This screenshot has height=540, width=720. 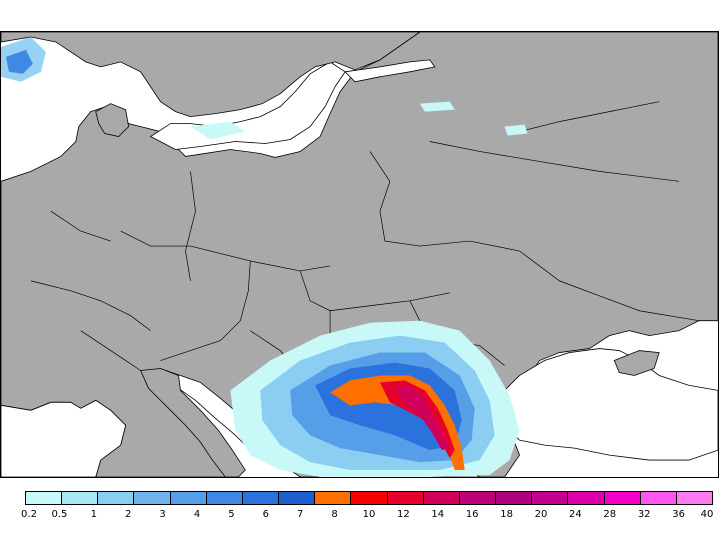 I want to click on italy, so click(x=193, y=422).